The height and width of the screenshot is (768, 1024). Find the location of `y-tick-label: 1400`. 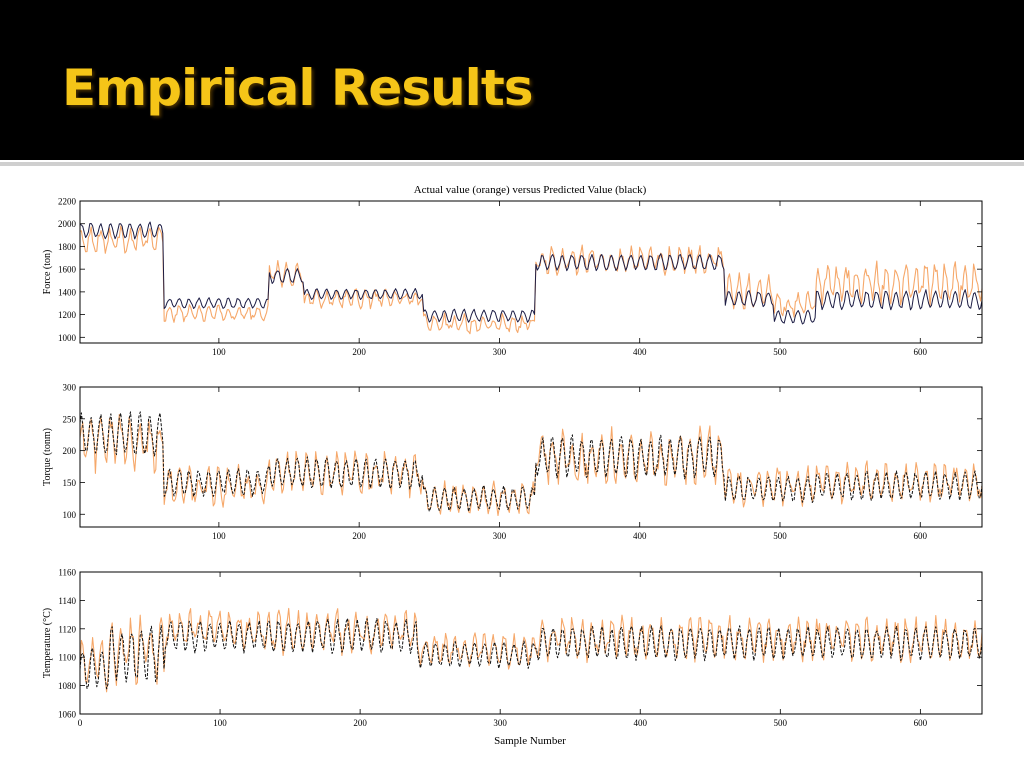

y-tick-label: 1400 is located at coordinates (67, 292).